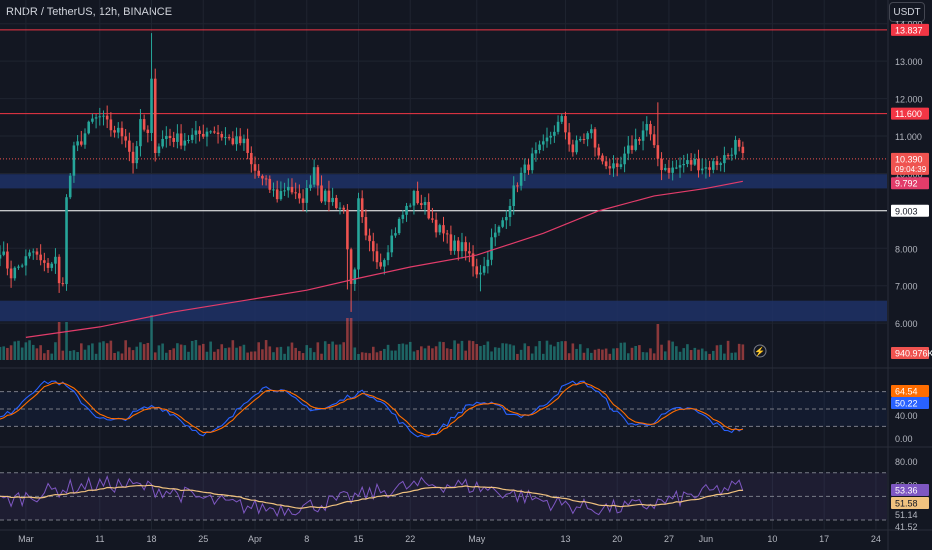 The height and width of the screenshot is (550, 932). What do you see at coordinates (906, 515) in the screenshot?
I see `rsi-extra-label: 51.14` at bounding box center [906, 515].